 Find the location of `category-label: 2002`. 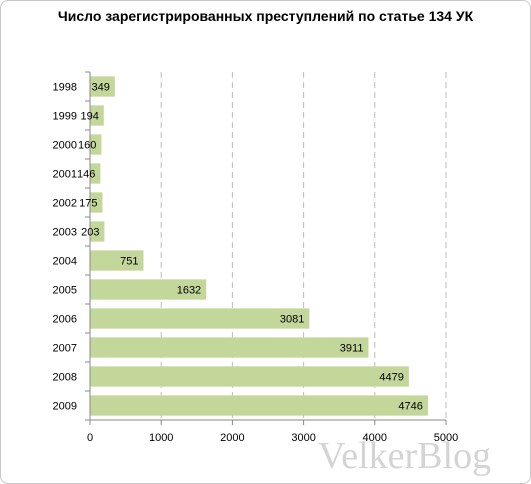

category-label: 2002 is located at coordinates (65, 204).